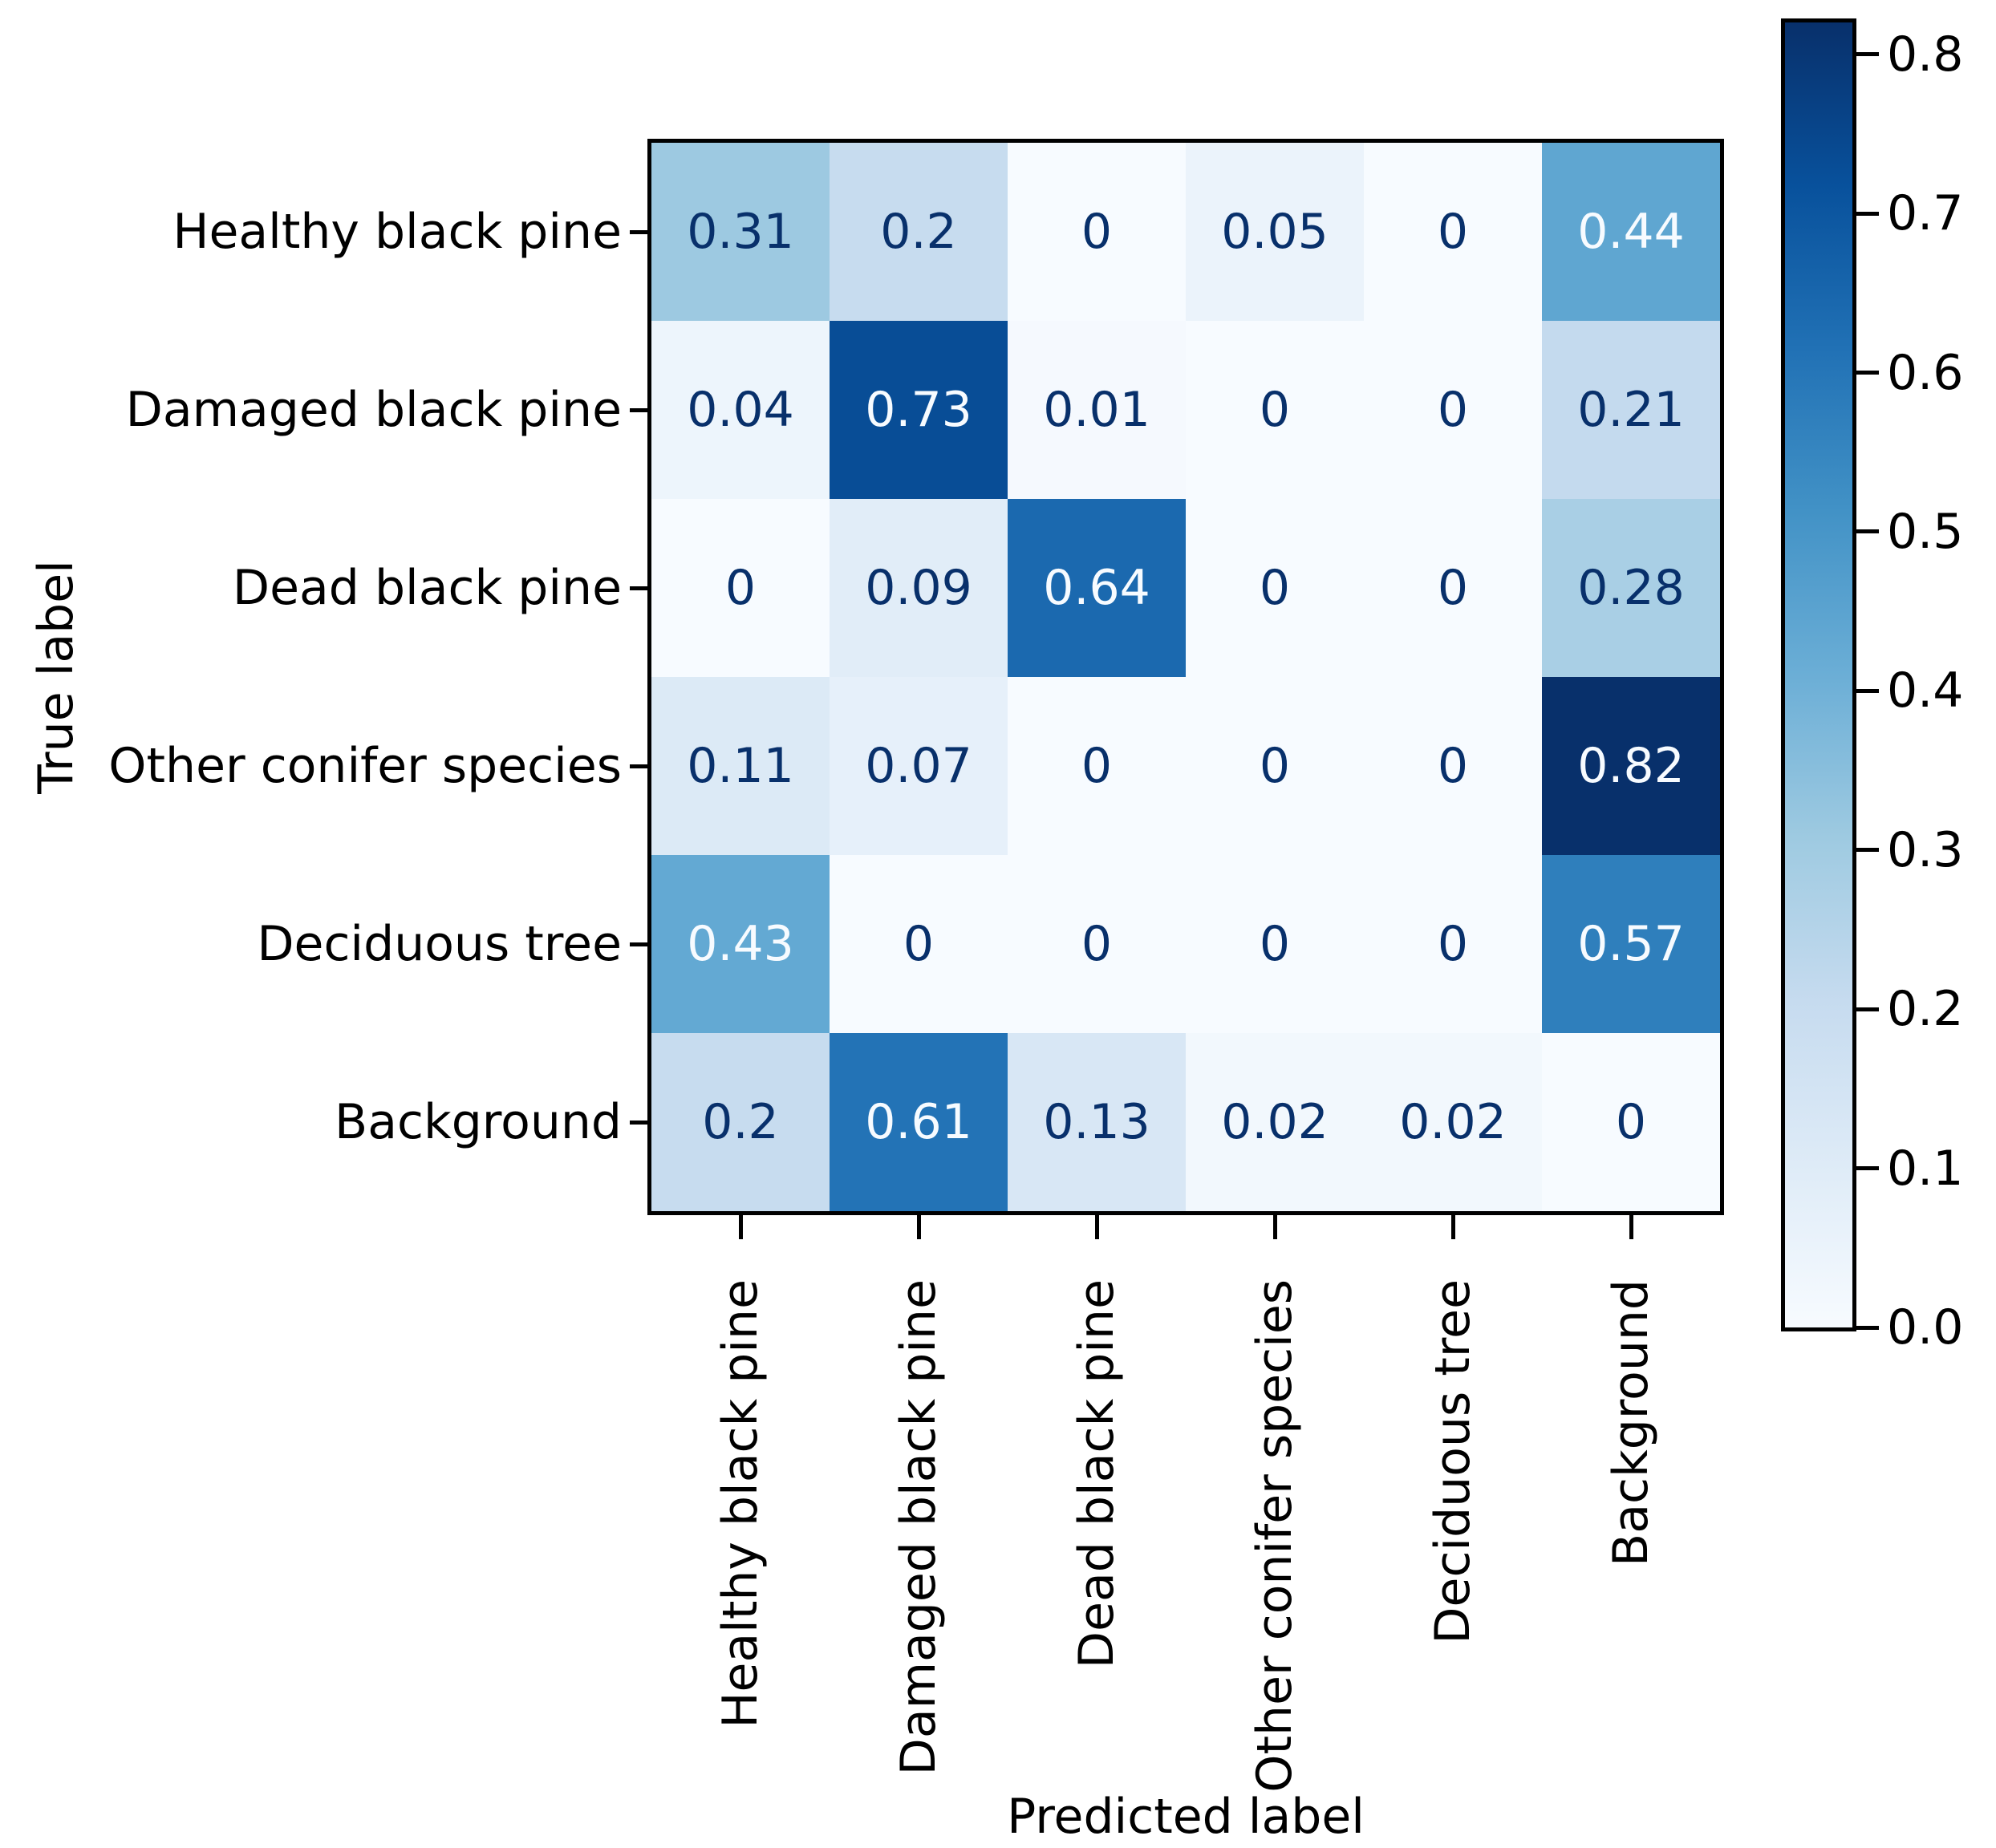 The height and width of the screenshot is (1848, 1996). I want to click on matrix-cell-value: 0.82, so click(1631, 766).